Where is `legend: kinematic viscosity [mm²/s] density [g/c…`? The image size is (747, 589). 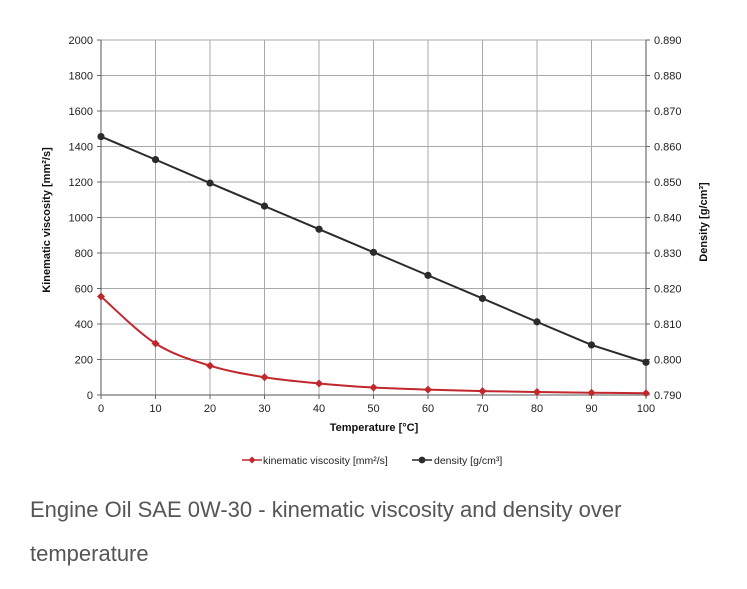 legend: kinematic viscosity [mm²/s] density [g/c… is located at coordinates (372, 461).